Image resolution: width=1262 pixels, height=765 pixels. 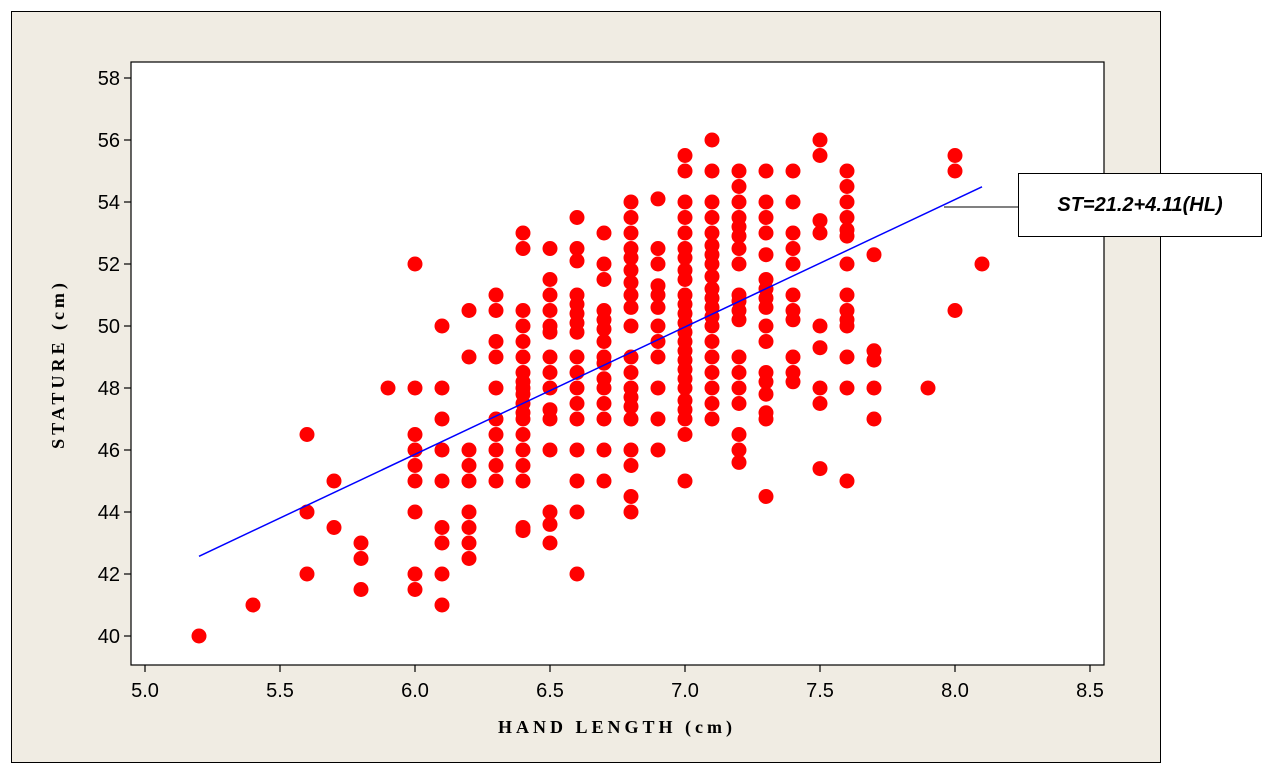 I want to click on x-tick-label: 5.0, so click(x=145, y=691).